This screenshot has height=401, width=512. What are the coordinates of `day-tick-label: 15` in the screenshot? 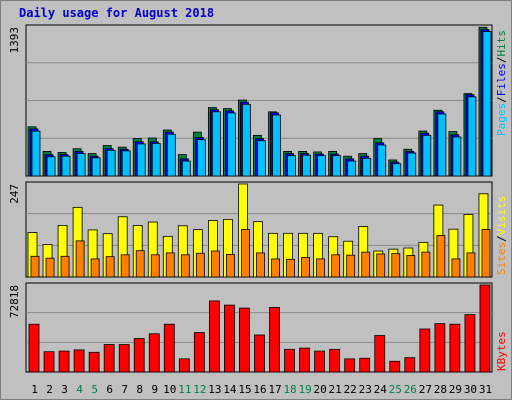 It's located at (244, 389).